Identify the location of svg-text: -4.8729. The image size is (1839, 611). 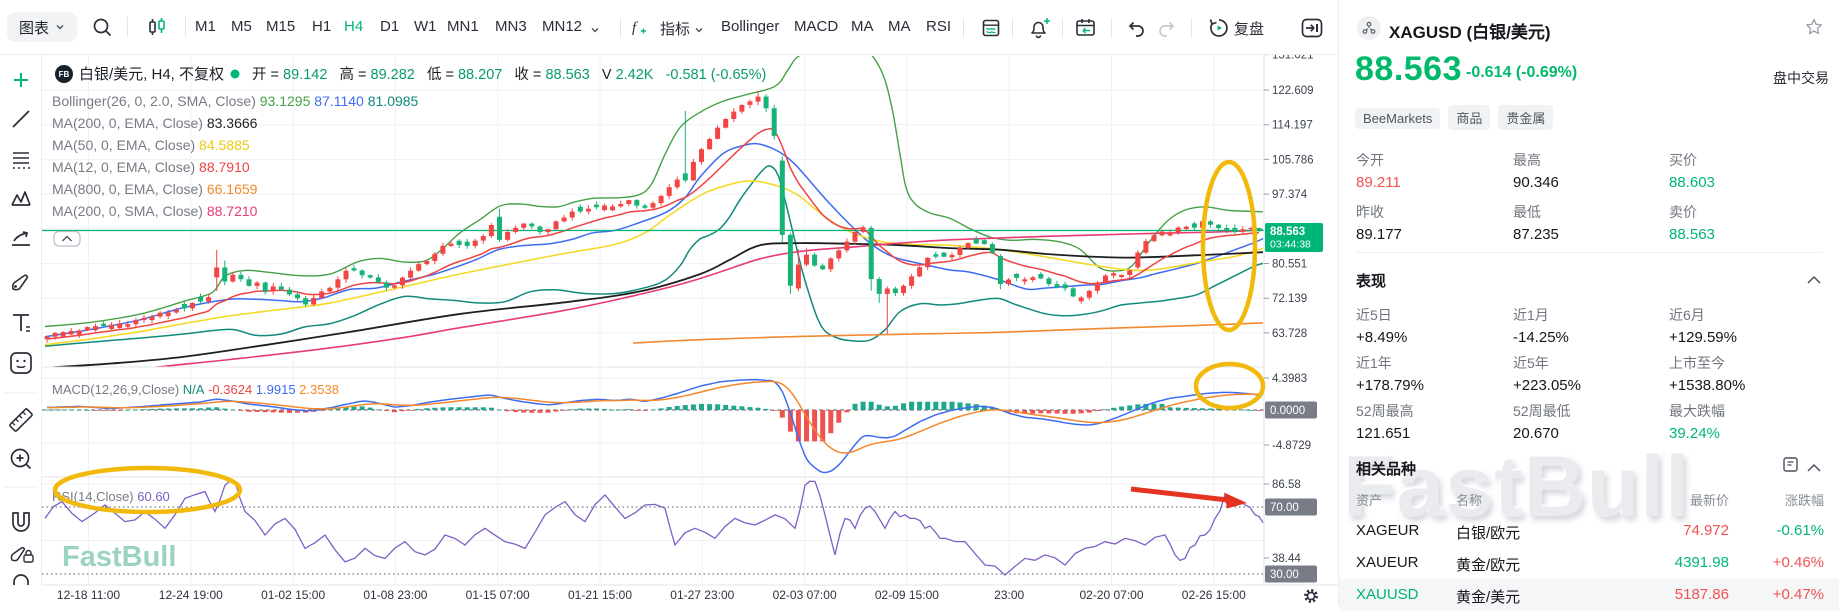
(1291, 446).